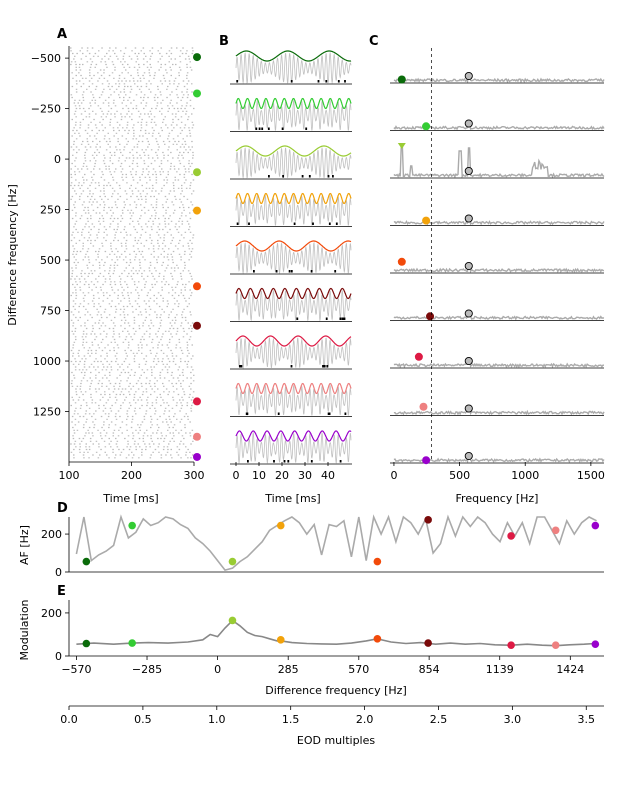  Describe the element at coordinates (291, 266) in the screenshot. I see `panel-b-waveforms: 0 10 20 30 40` at that location.